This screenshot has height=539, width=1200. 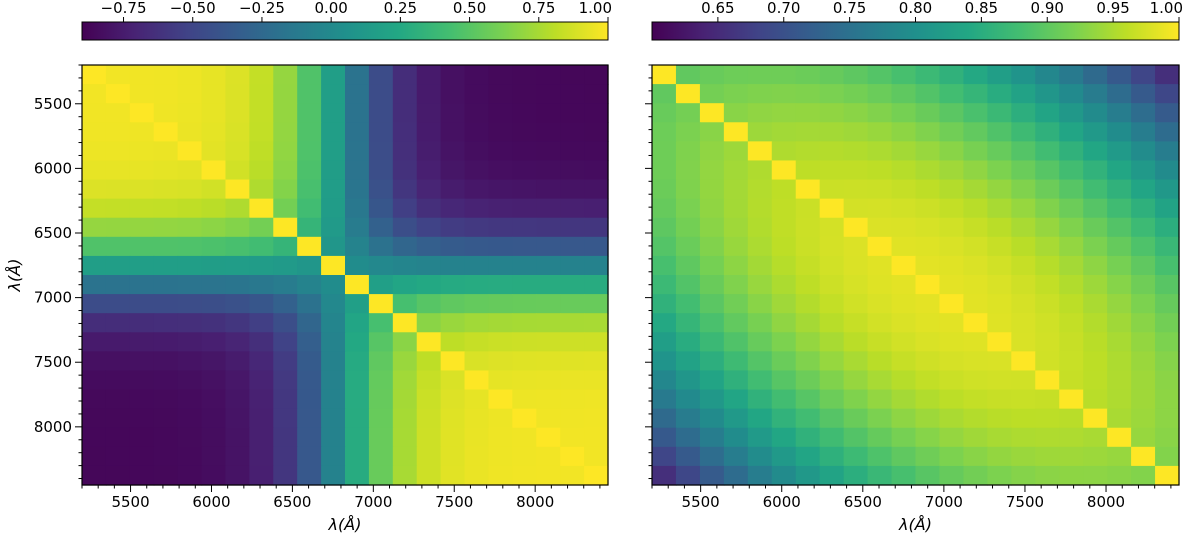 What do you see at coordinates (717, 8) in the screenshot?
I see `colorbar-tick-label: 0.65` at bounding box center [717, 8].